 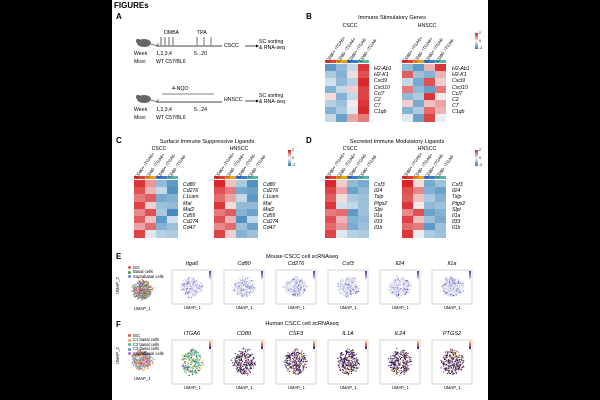 What do you see at coordinates (244, 287) in the screenshot?
I see `feature-plot-frame` at bounding box center [244, 287].